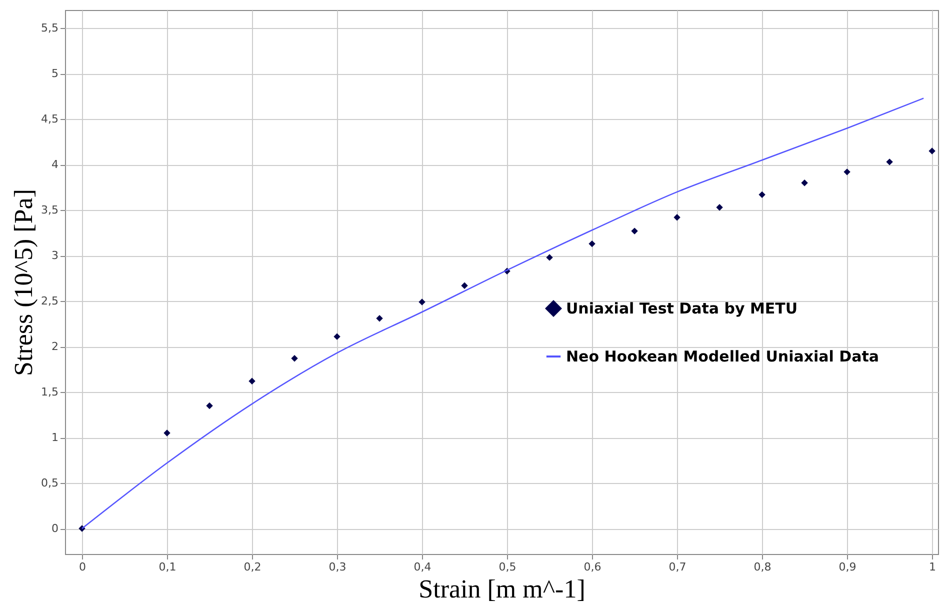  Describe the element at coordinates (82, 567) in the screenshot. I see `x-tick-label: 0` at that location.